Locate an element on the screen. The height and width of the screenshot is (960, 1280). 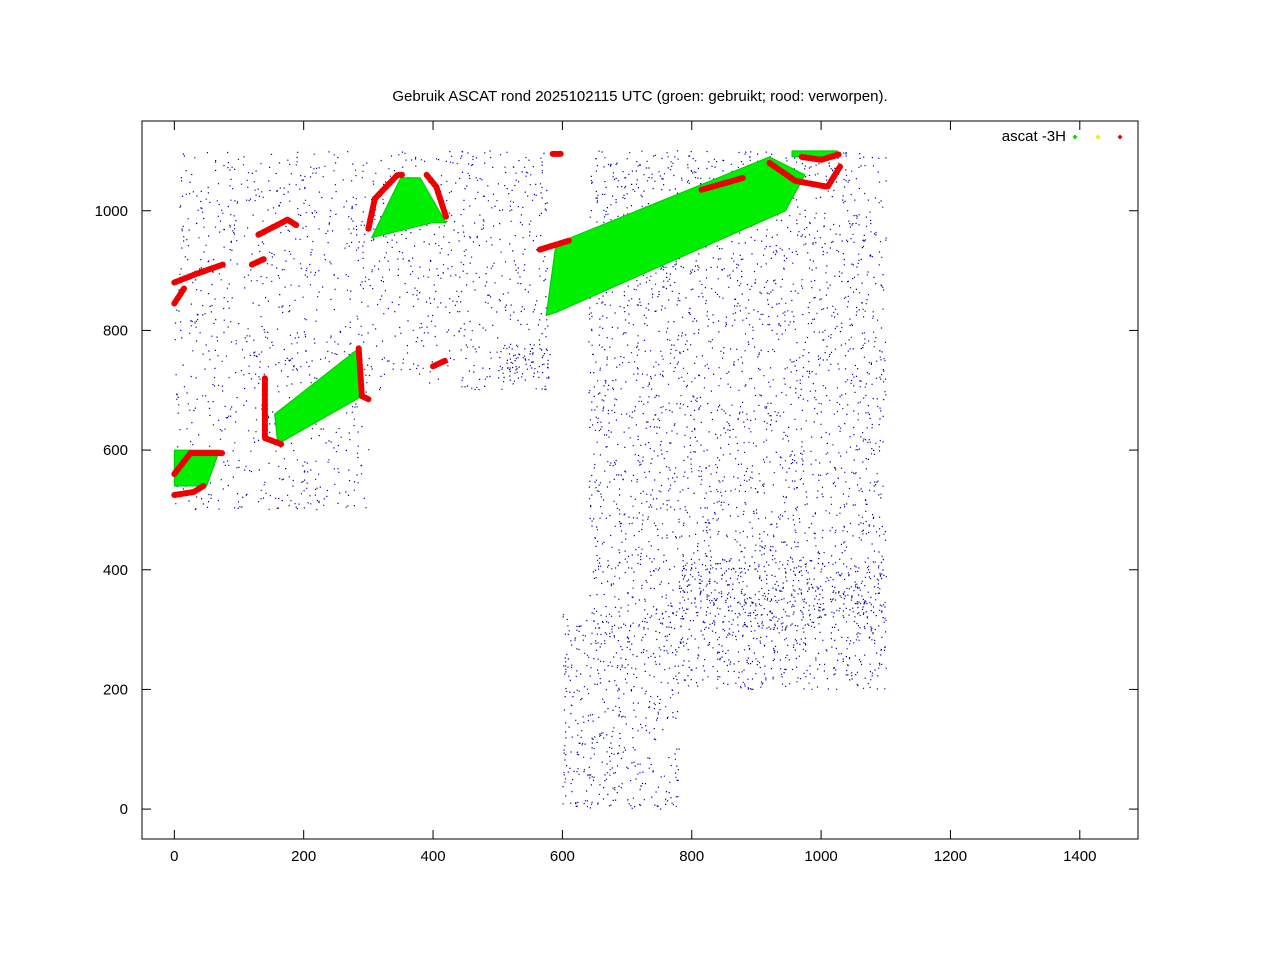
x-tick-label: 0 is located at coordinates (174, 856).